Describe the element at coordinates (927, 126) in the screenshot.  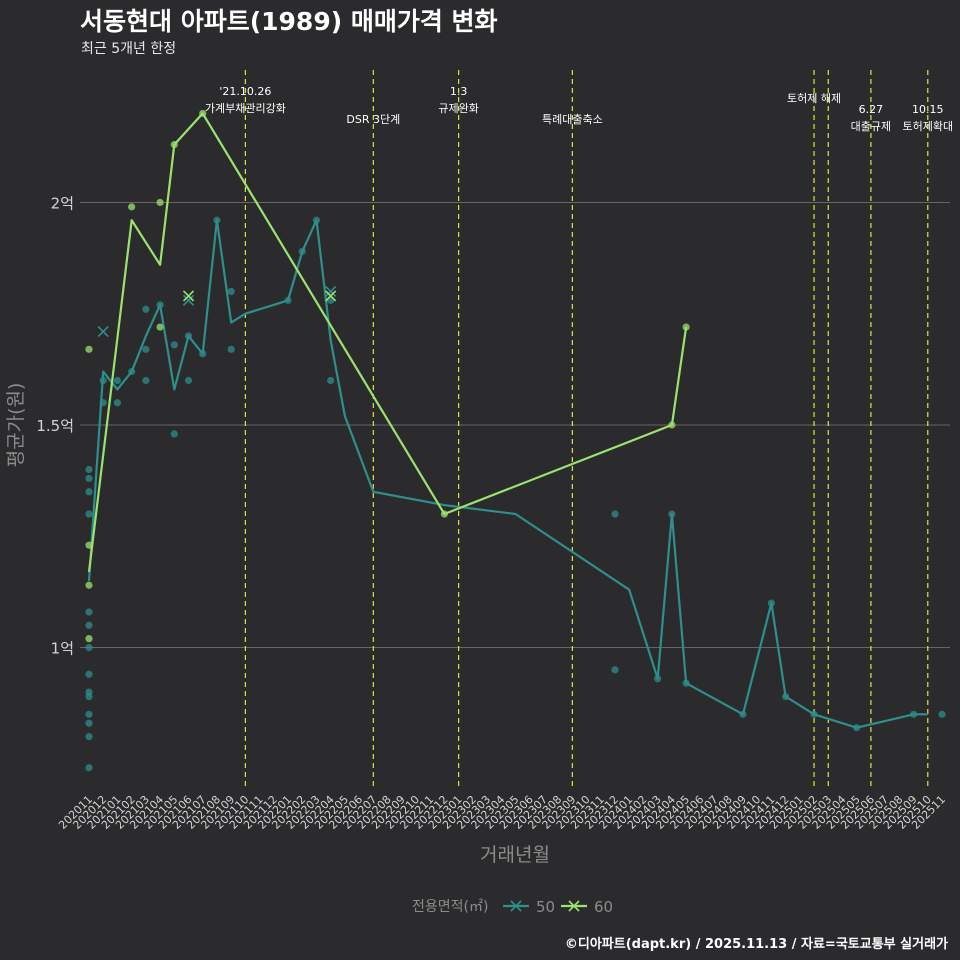
I see `event-label: 토허제확대` at that location.